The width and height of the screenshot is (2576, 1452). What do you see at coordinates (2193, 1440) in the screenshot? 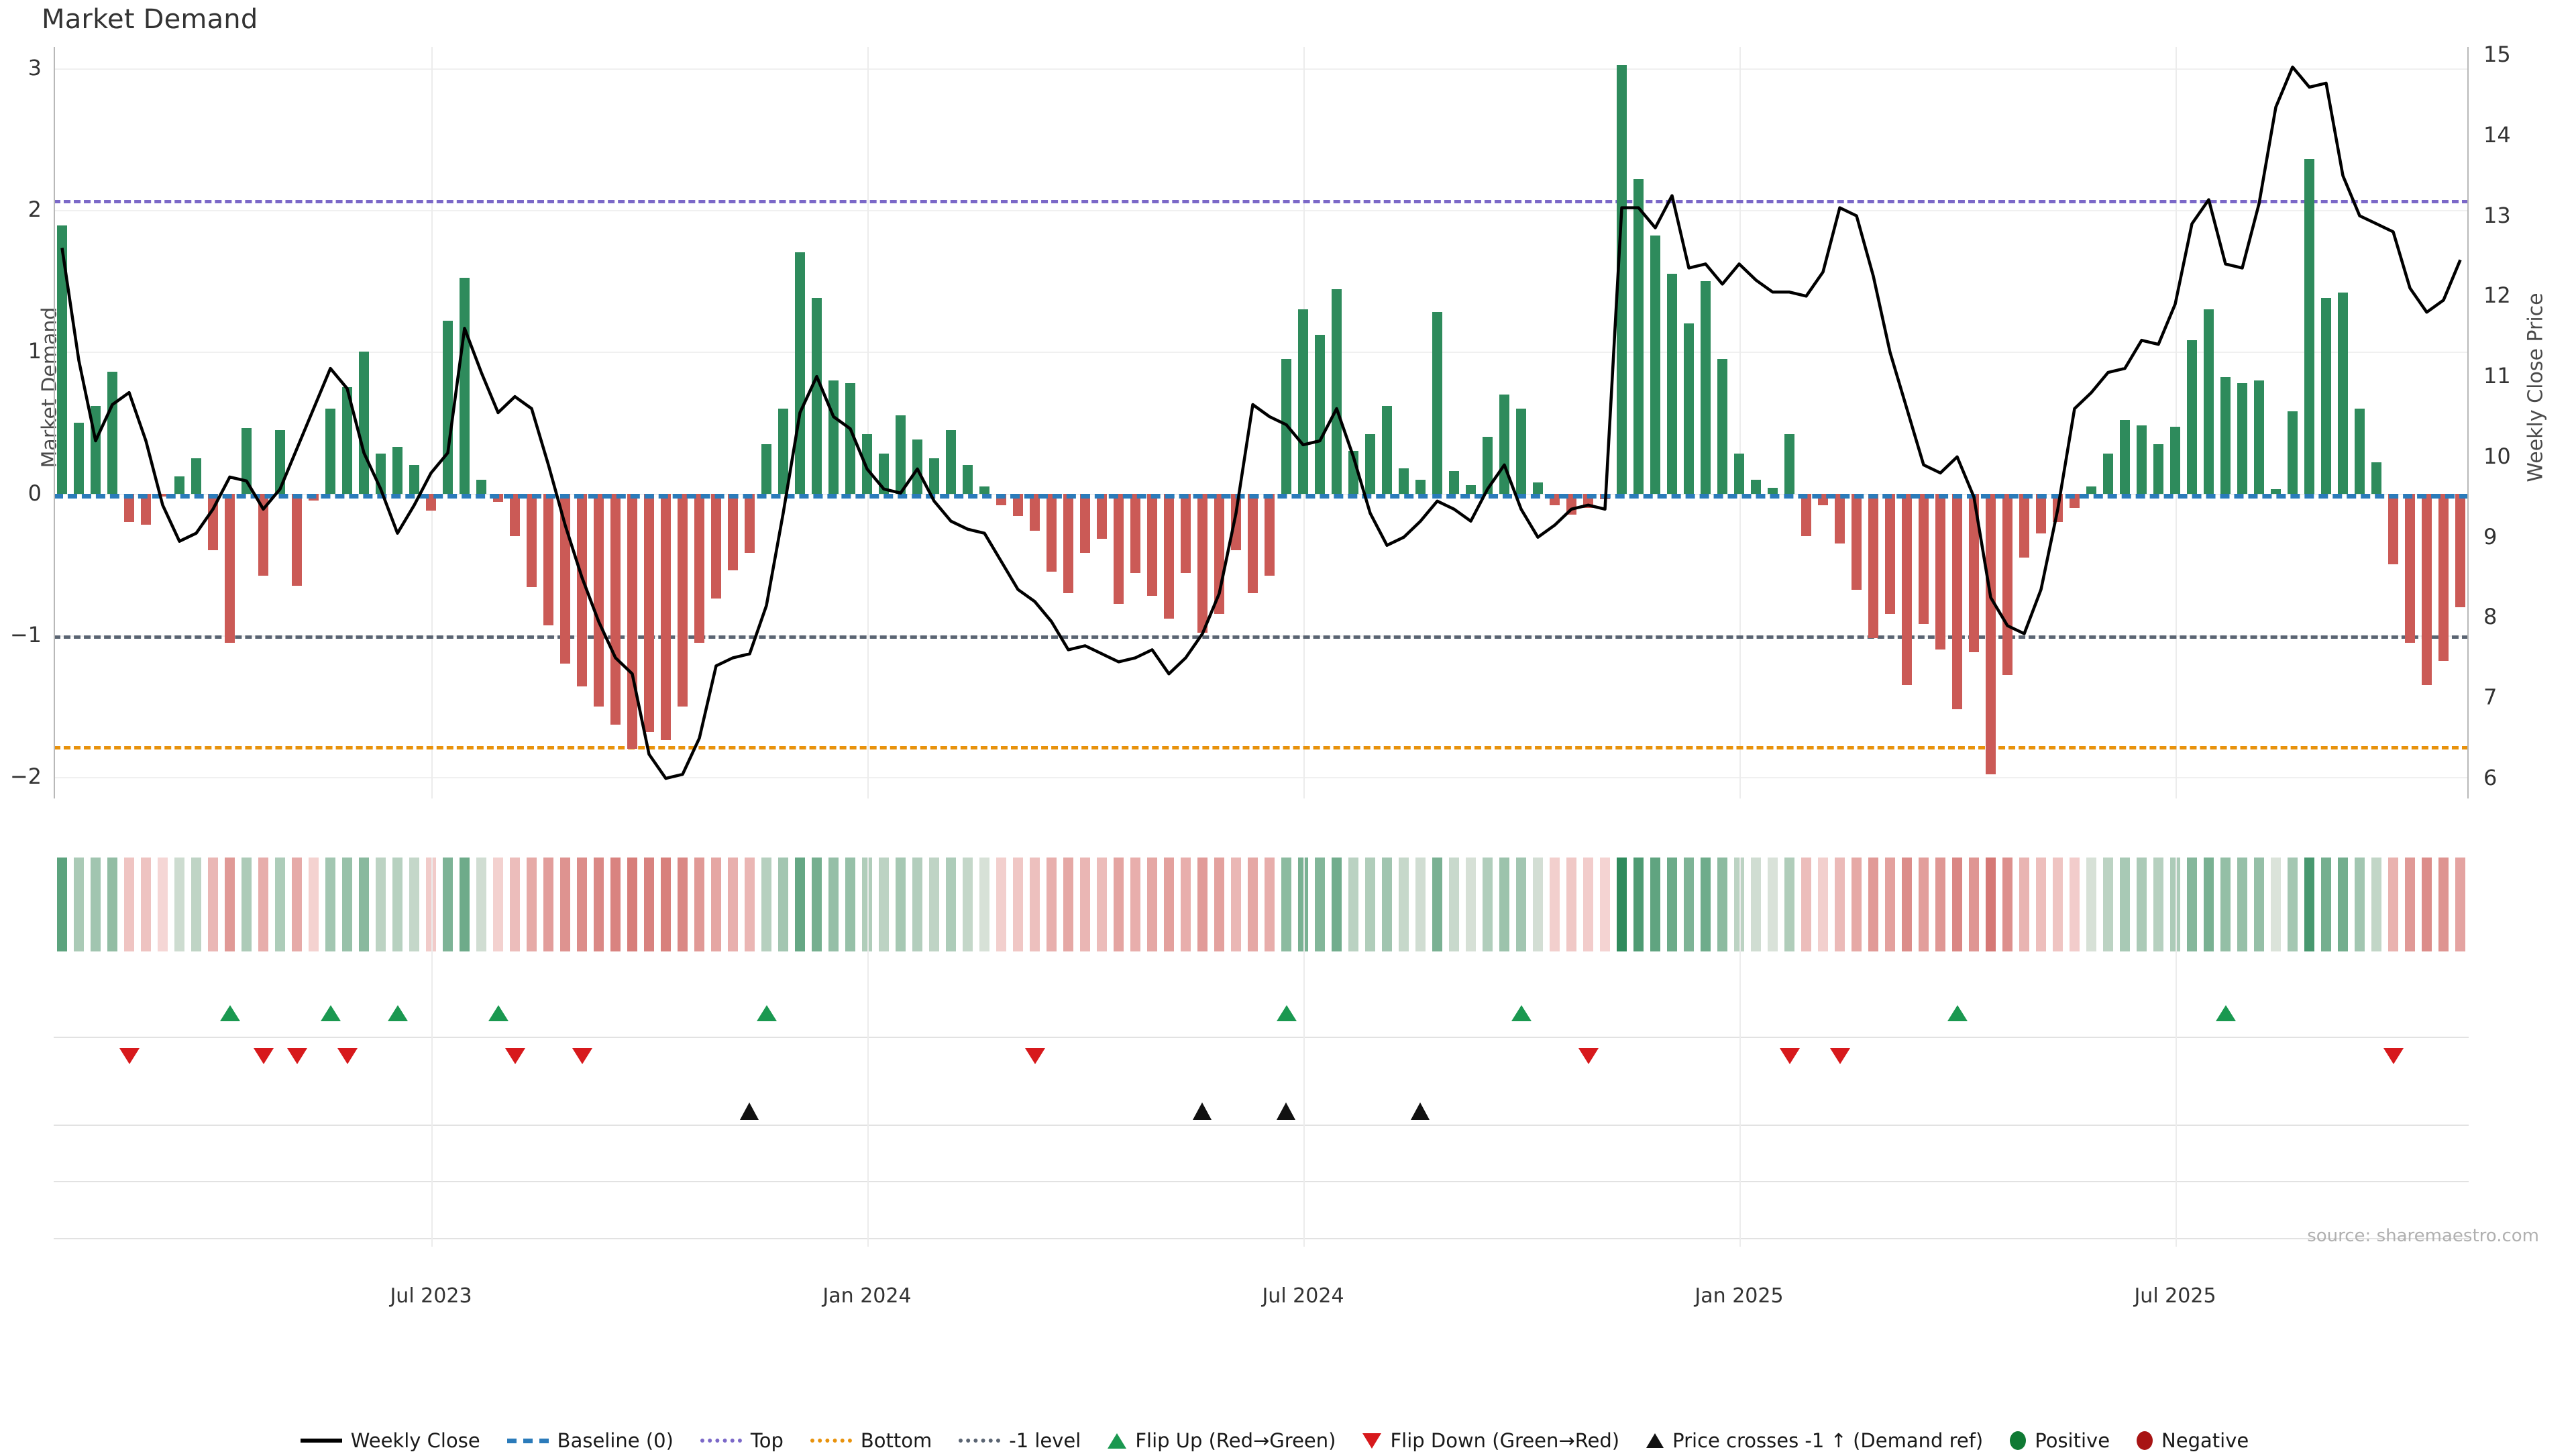
I see `legend-item: Negative` at bounding box center [2193, 1440].